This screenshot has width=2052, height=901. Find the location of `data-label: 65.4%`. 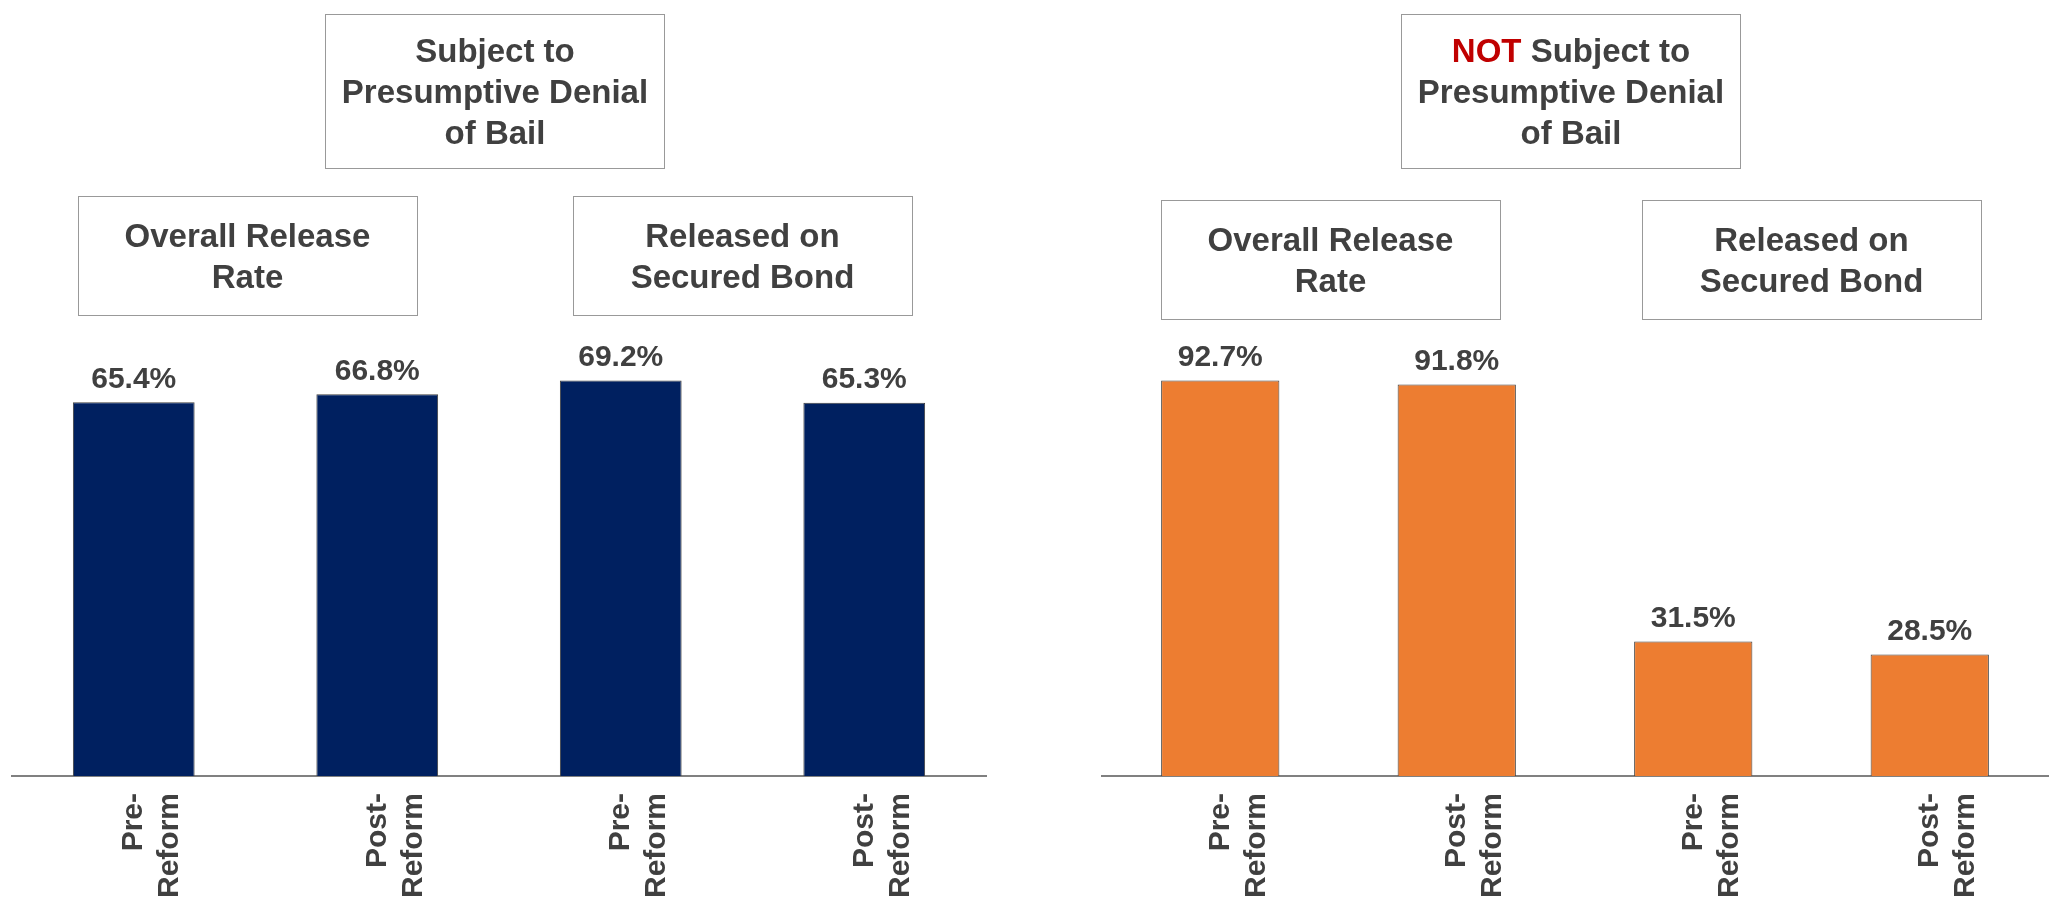

data-label: 65.4% is located at coordinates (134, 377).